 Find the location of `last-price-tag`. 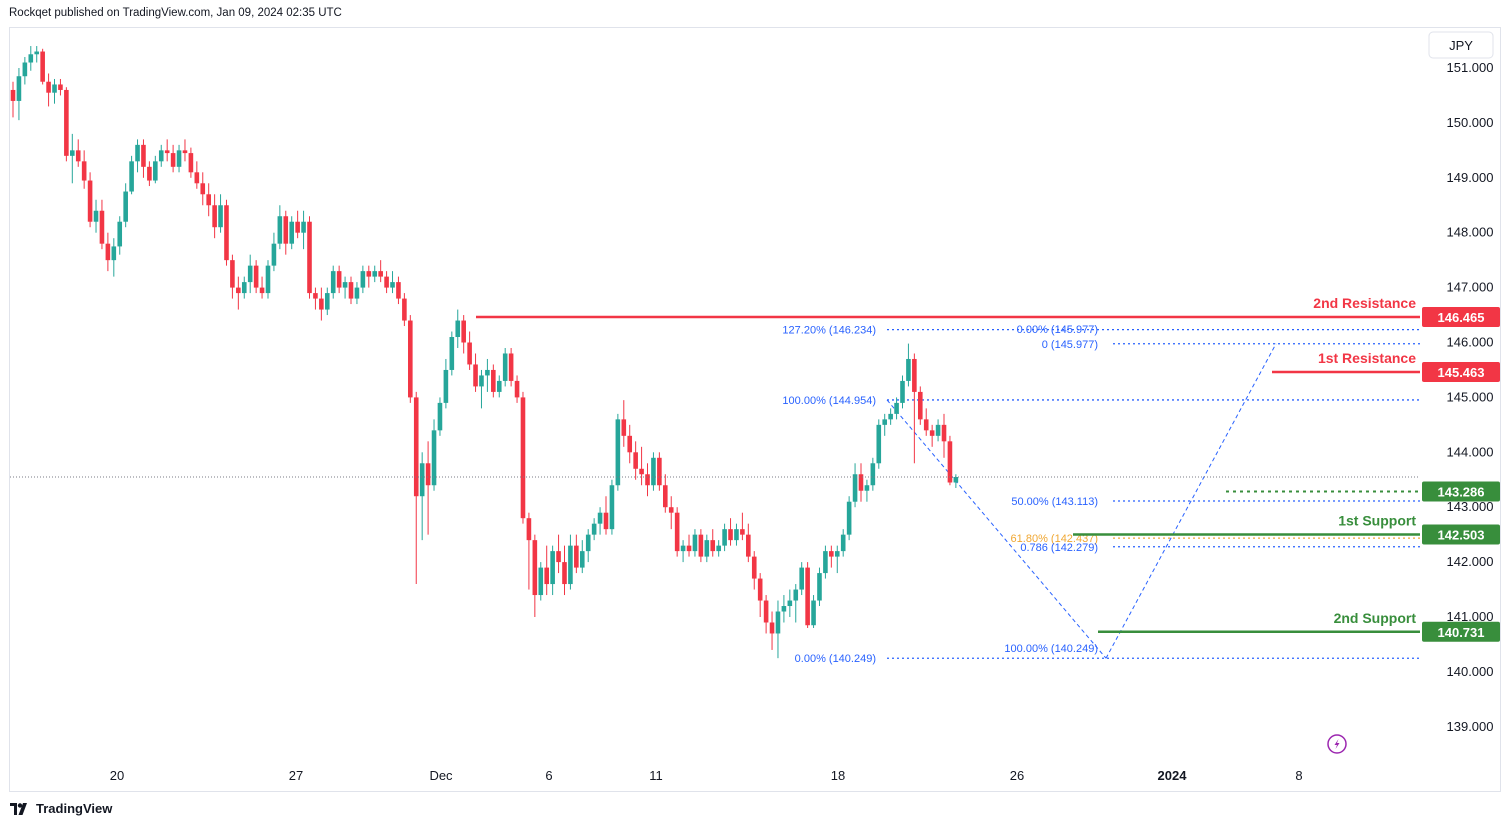

last-price-tag is located at coordinates (1461, 491).